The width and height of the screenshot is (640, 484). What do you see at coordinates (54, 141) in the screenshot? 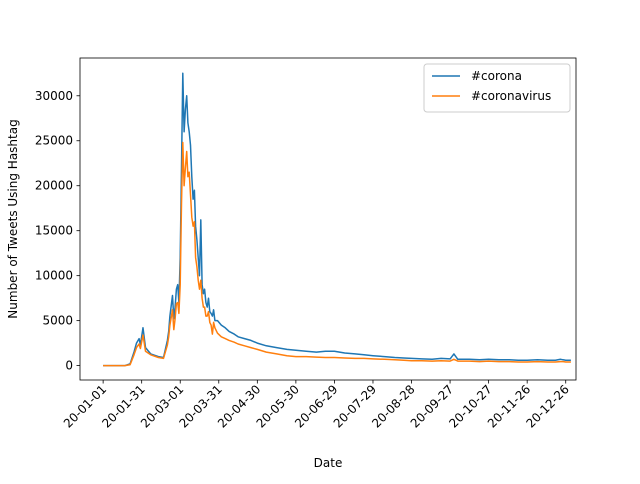
I see `y-tick-label: 25000` at bounding box center [54, 141].